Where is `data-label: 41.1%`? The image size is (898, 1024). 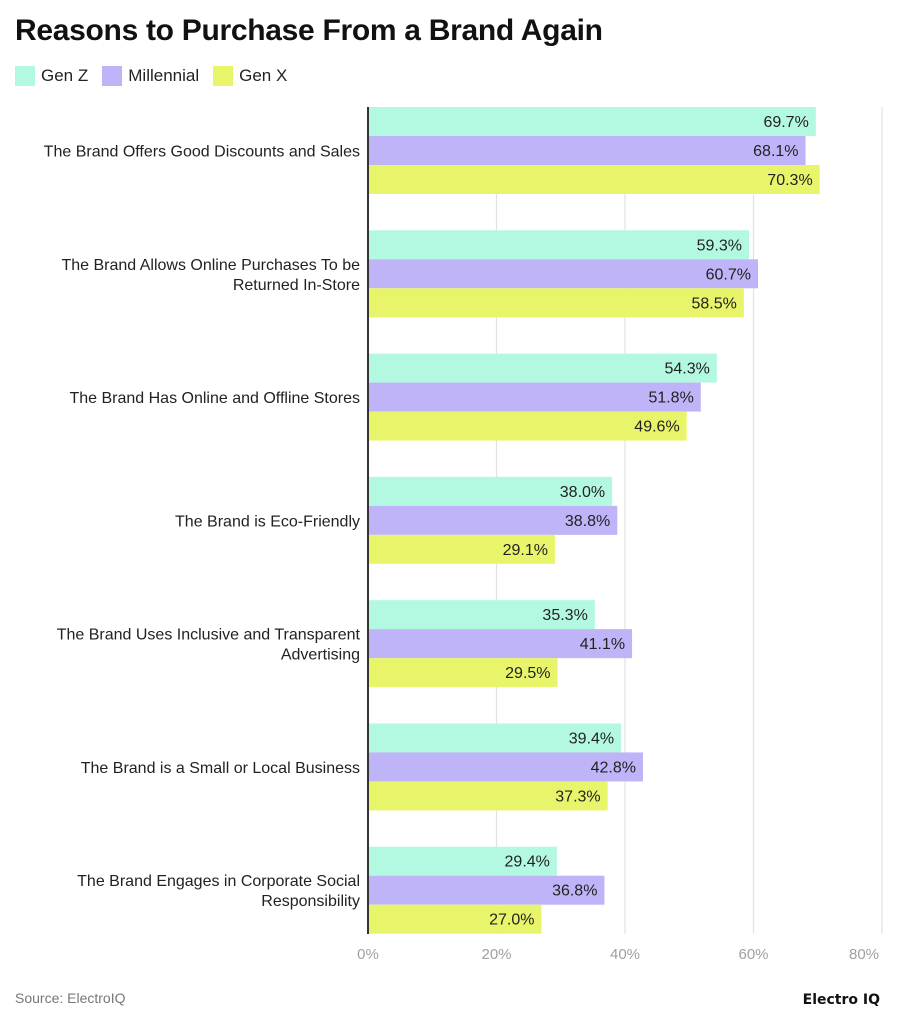 data-label: 41.1% is located at coordinates (602, 644).